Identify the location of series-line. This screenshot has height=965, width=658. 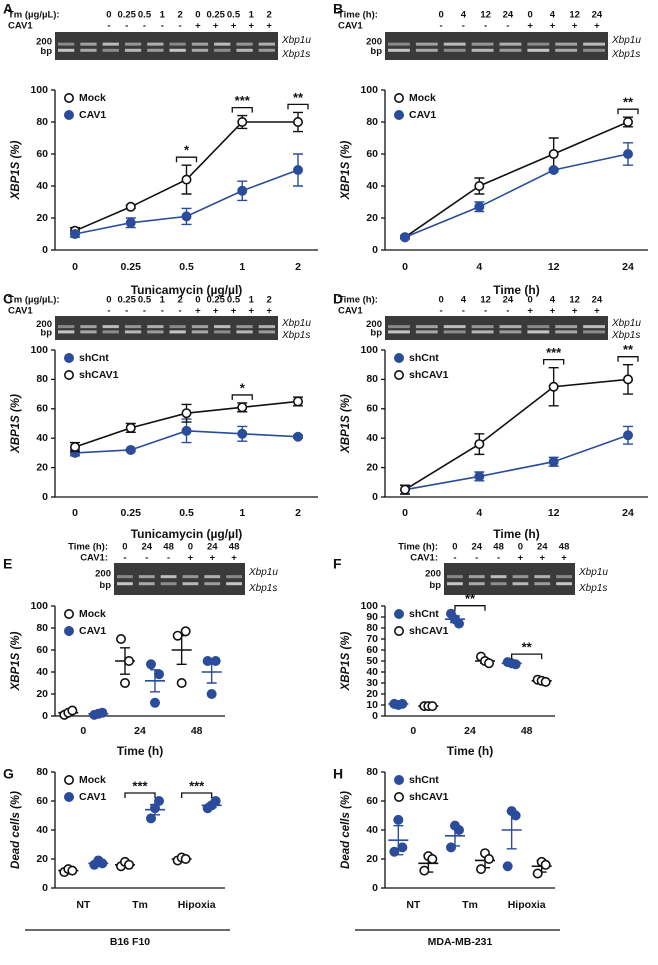
(516, 434).